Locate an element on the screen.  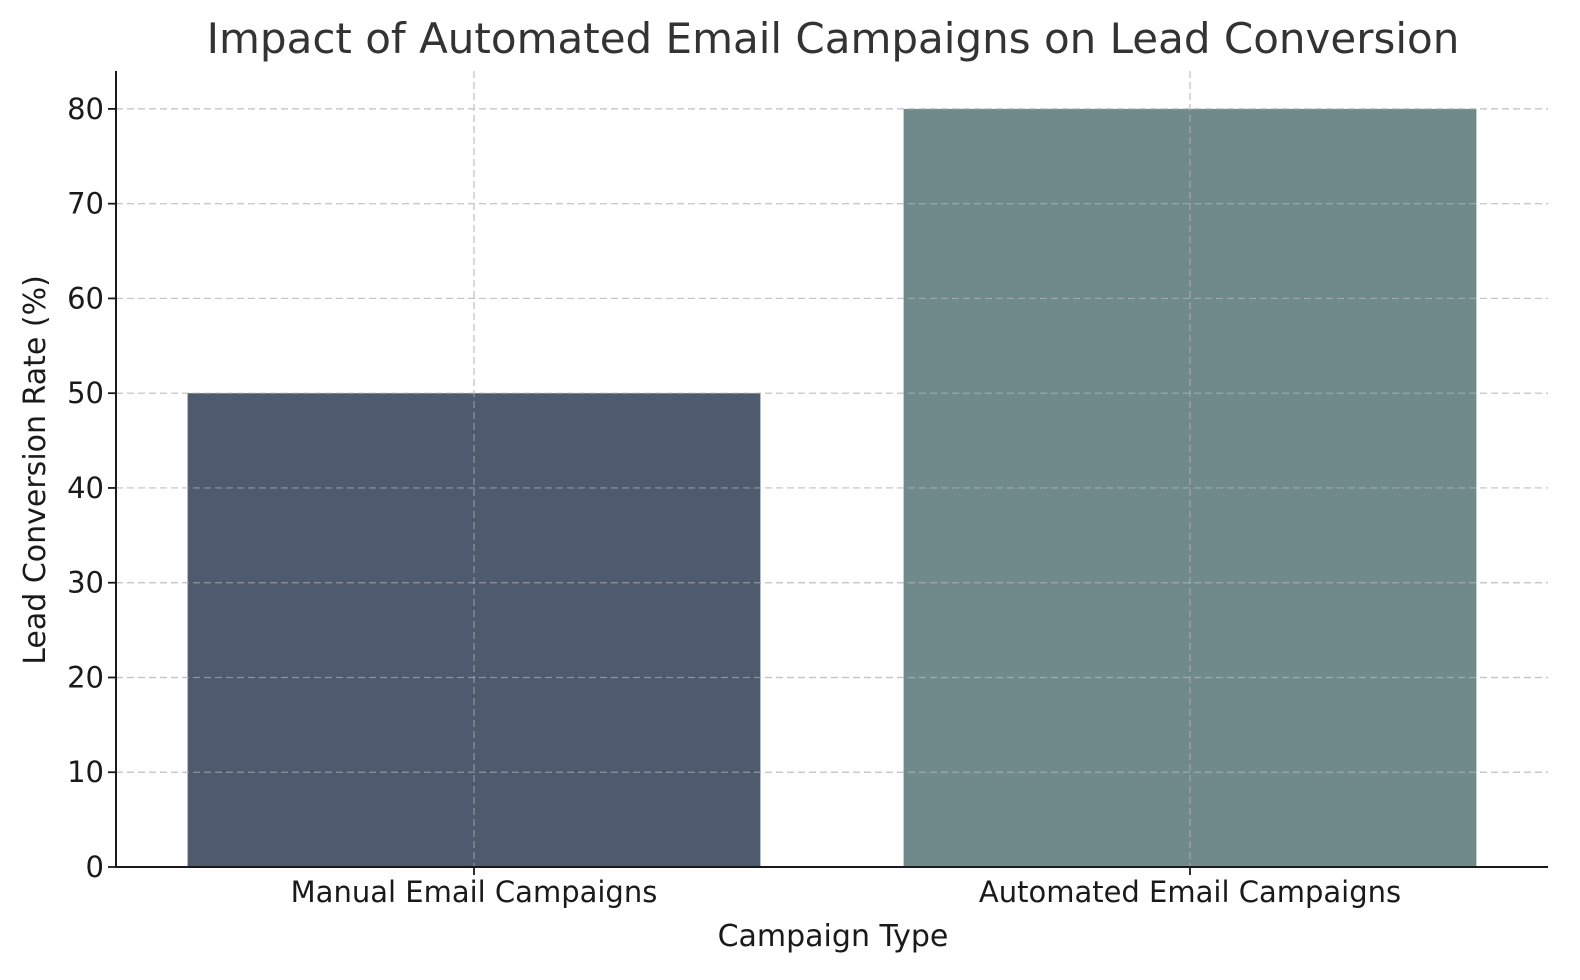
y-tick-label: 70 is located at coordinates (85, 204).